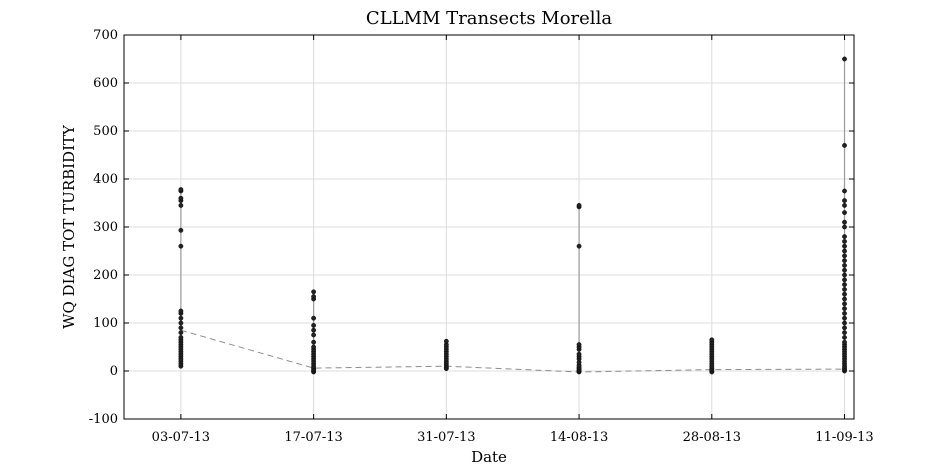 Image resolution: width=945 pixels, height=472 pixels. What do you see at coordinates (579, 437) in the screenshot?
I see `x-tick-label: 14-08-13` at bounding box center [579, 437].